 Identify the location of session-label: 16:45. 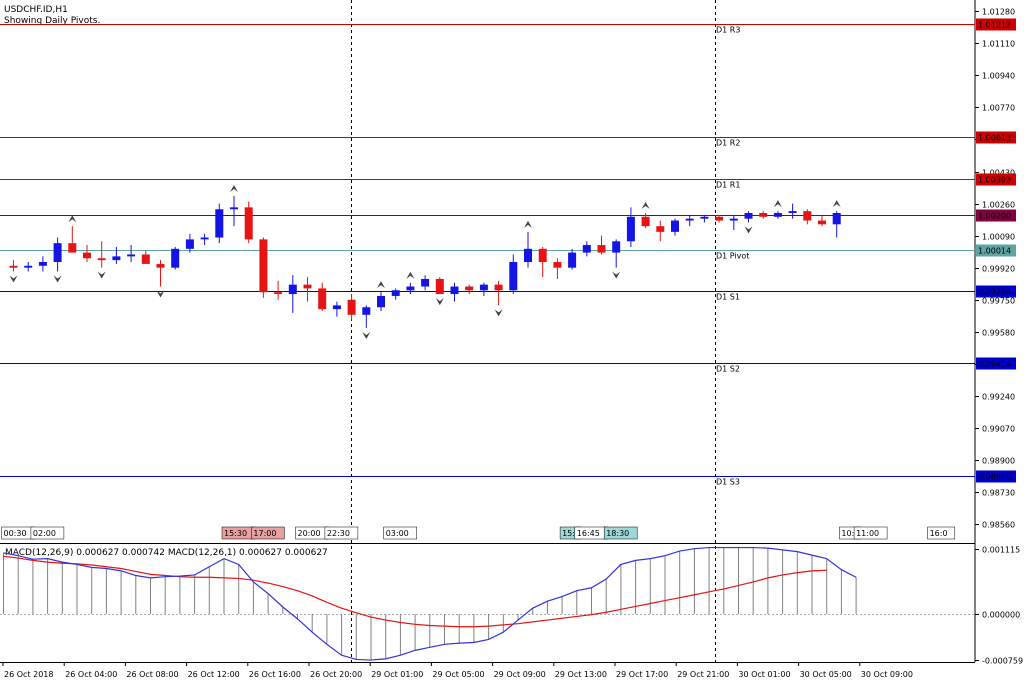
(588, 533).